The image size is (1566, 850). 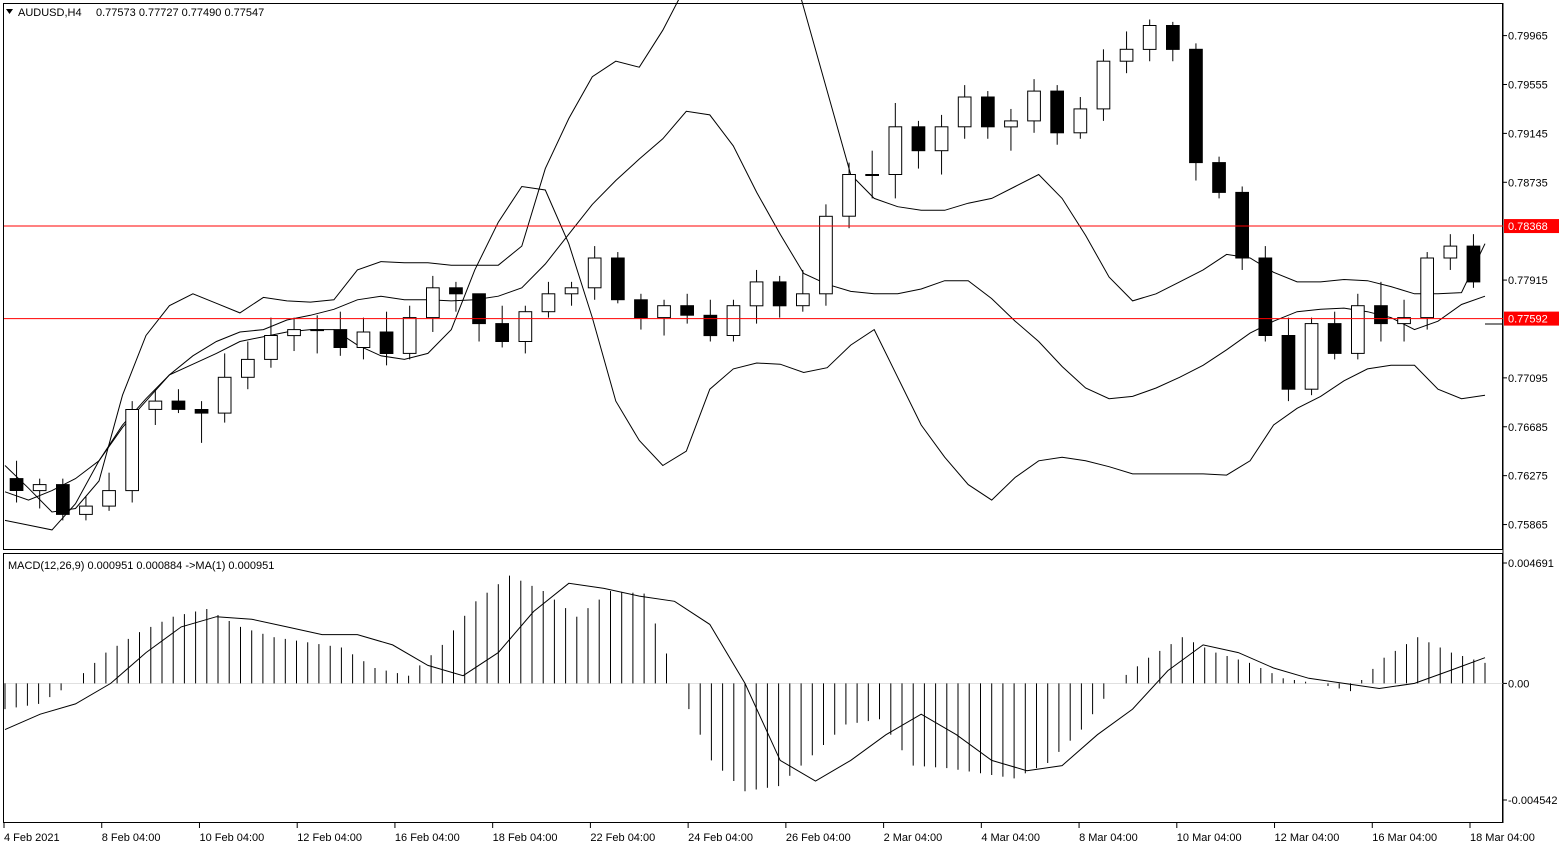 What do you see at coordinates (1404, 838) in the screenshot?
I see `time-axis-label: 16 Mar 04:00` at bounding box center [1404, 838].